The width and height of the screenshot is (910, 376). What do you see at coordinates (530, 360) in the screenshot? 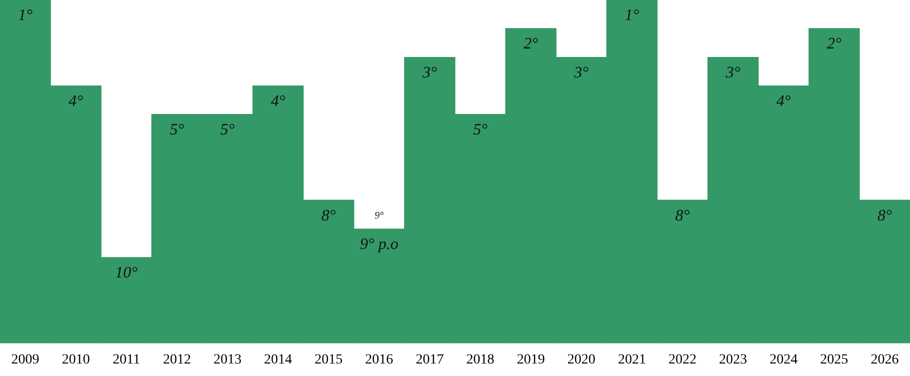
I see `x-tick-label: 2019` at bounding box center [530, 360].